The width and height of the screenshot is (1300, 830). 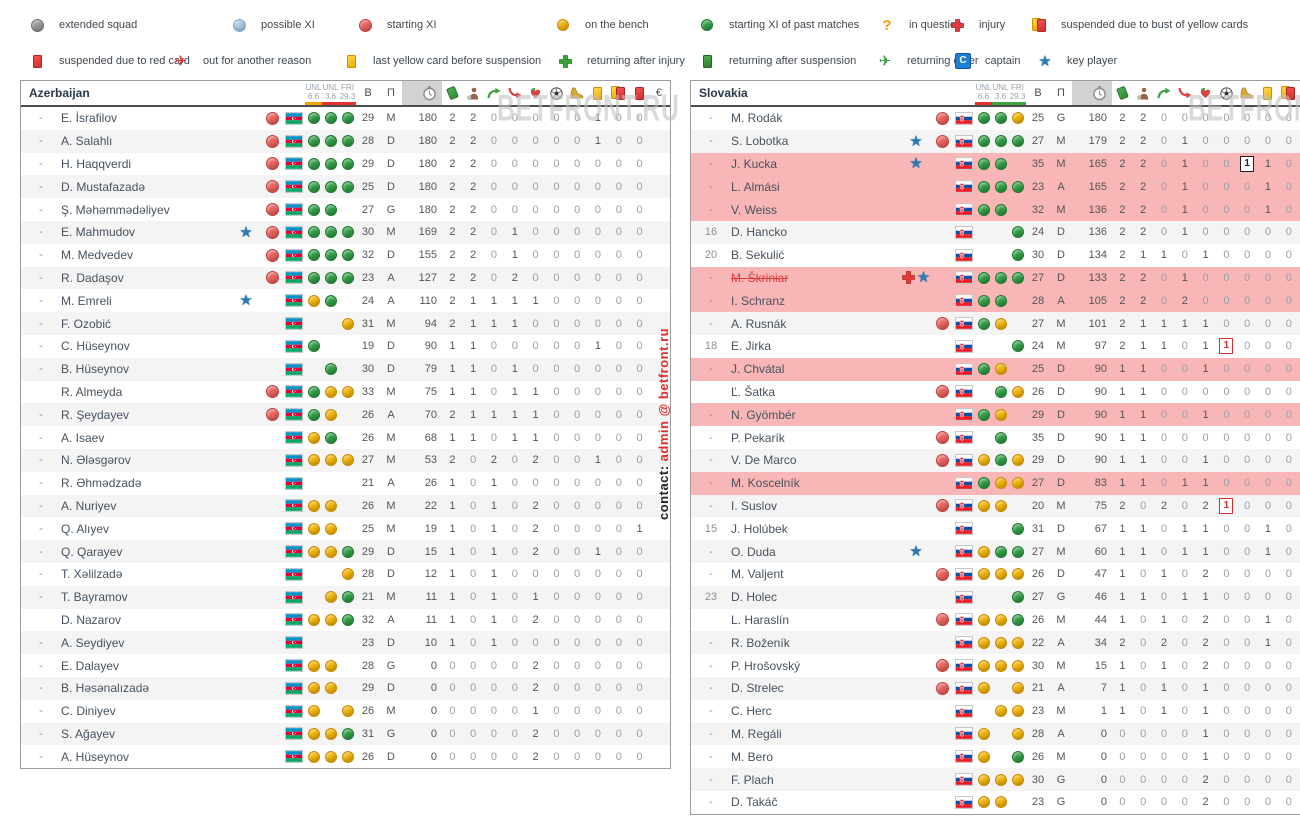 I want to click on player-name: T. Bayramov, so click(x=94, y=597).